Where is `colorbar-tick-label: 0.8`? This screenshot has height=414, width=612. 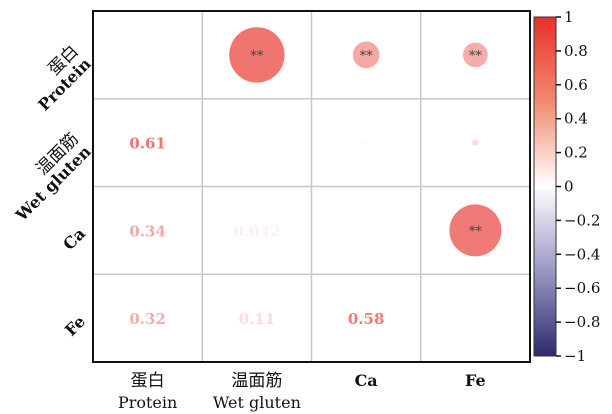
colorbar-tick-label: 0.8 is located at coordinates (576, 51).